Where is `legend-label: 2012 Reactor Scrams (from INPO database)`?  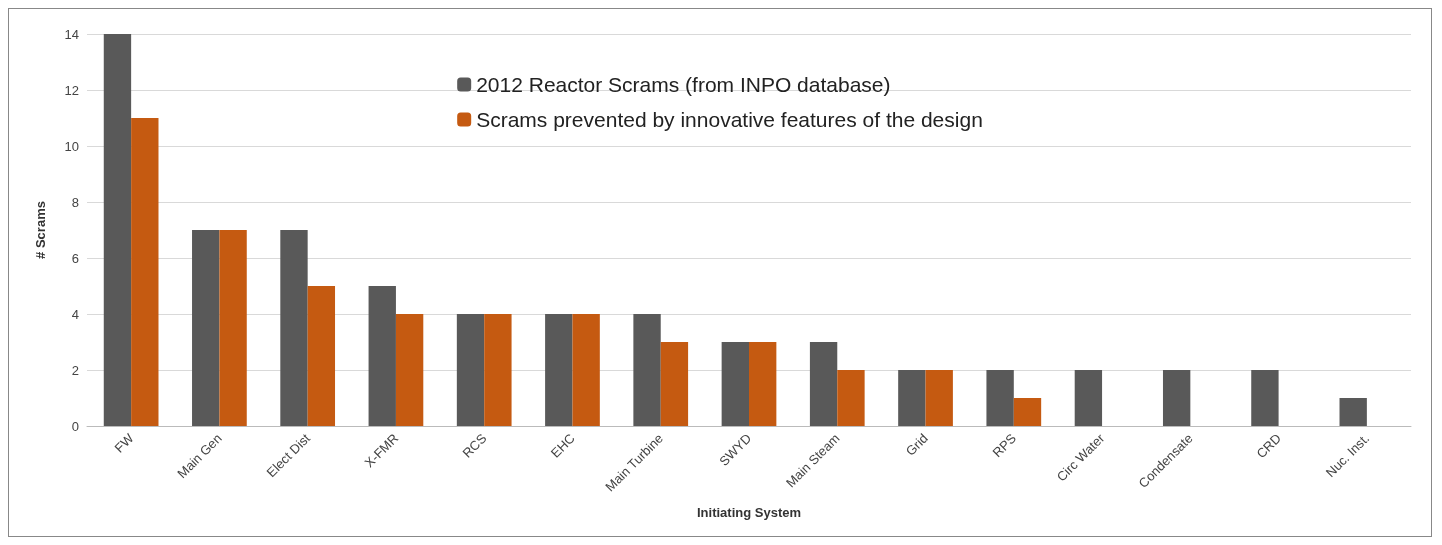
legend-label: 2012 Reactor Scrams (from INPO database) is located at coordinates (683, 84).